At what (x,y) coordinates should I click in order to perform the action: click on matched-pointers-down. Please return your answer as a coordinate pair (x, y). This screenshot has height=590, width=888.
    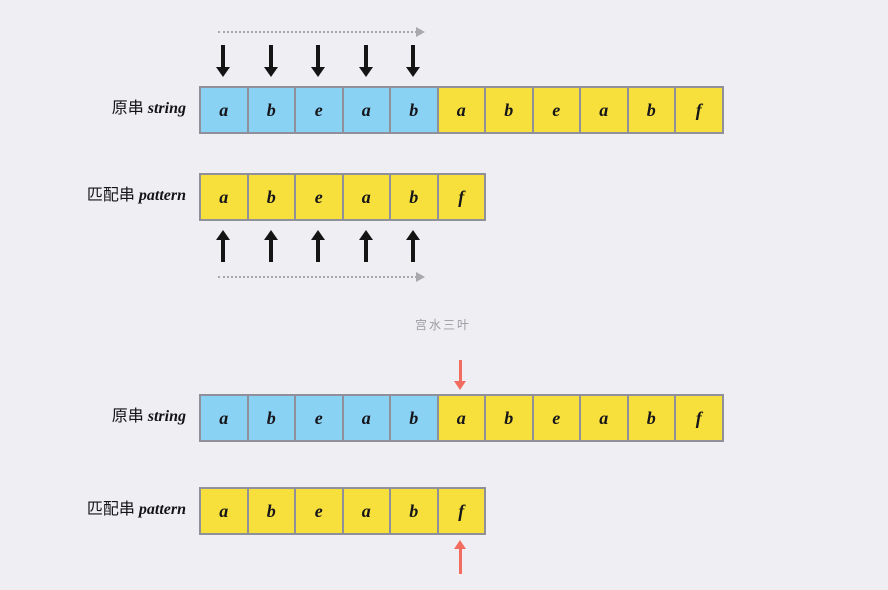
    Looking at the image, I should click on (318, 61).